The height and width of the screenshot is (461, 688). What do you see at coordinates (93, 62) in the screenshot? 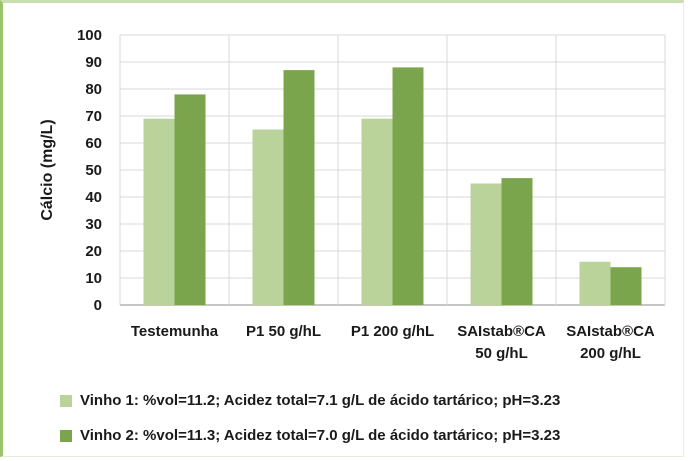
I see `y-tick-label: 90` at bounding box center [93, 62].